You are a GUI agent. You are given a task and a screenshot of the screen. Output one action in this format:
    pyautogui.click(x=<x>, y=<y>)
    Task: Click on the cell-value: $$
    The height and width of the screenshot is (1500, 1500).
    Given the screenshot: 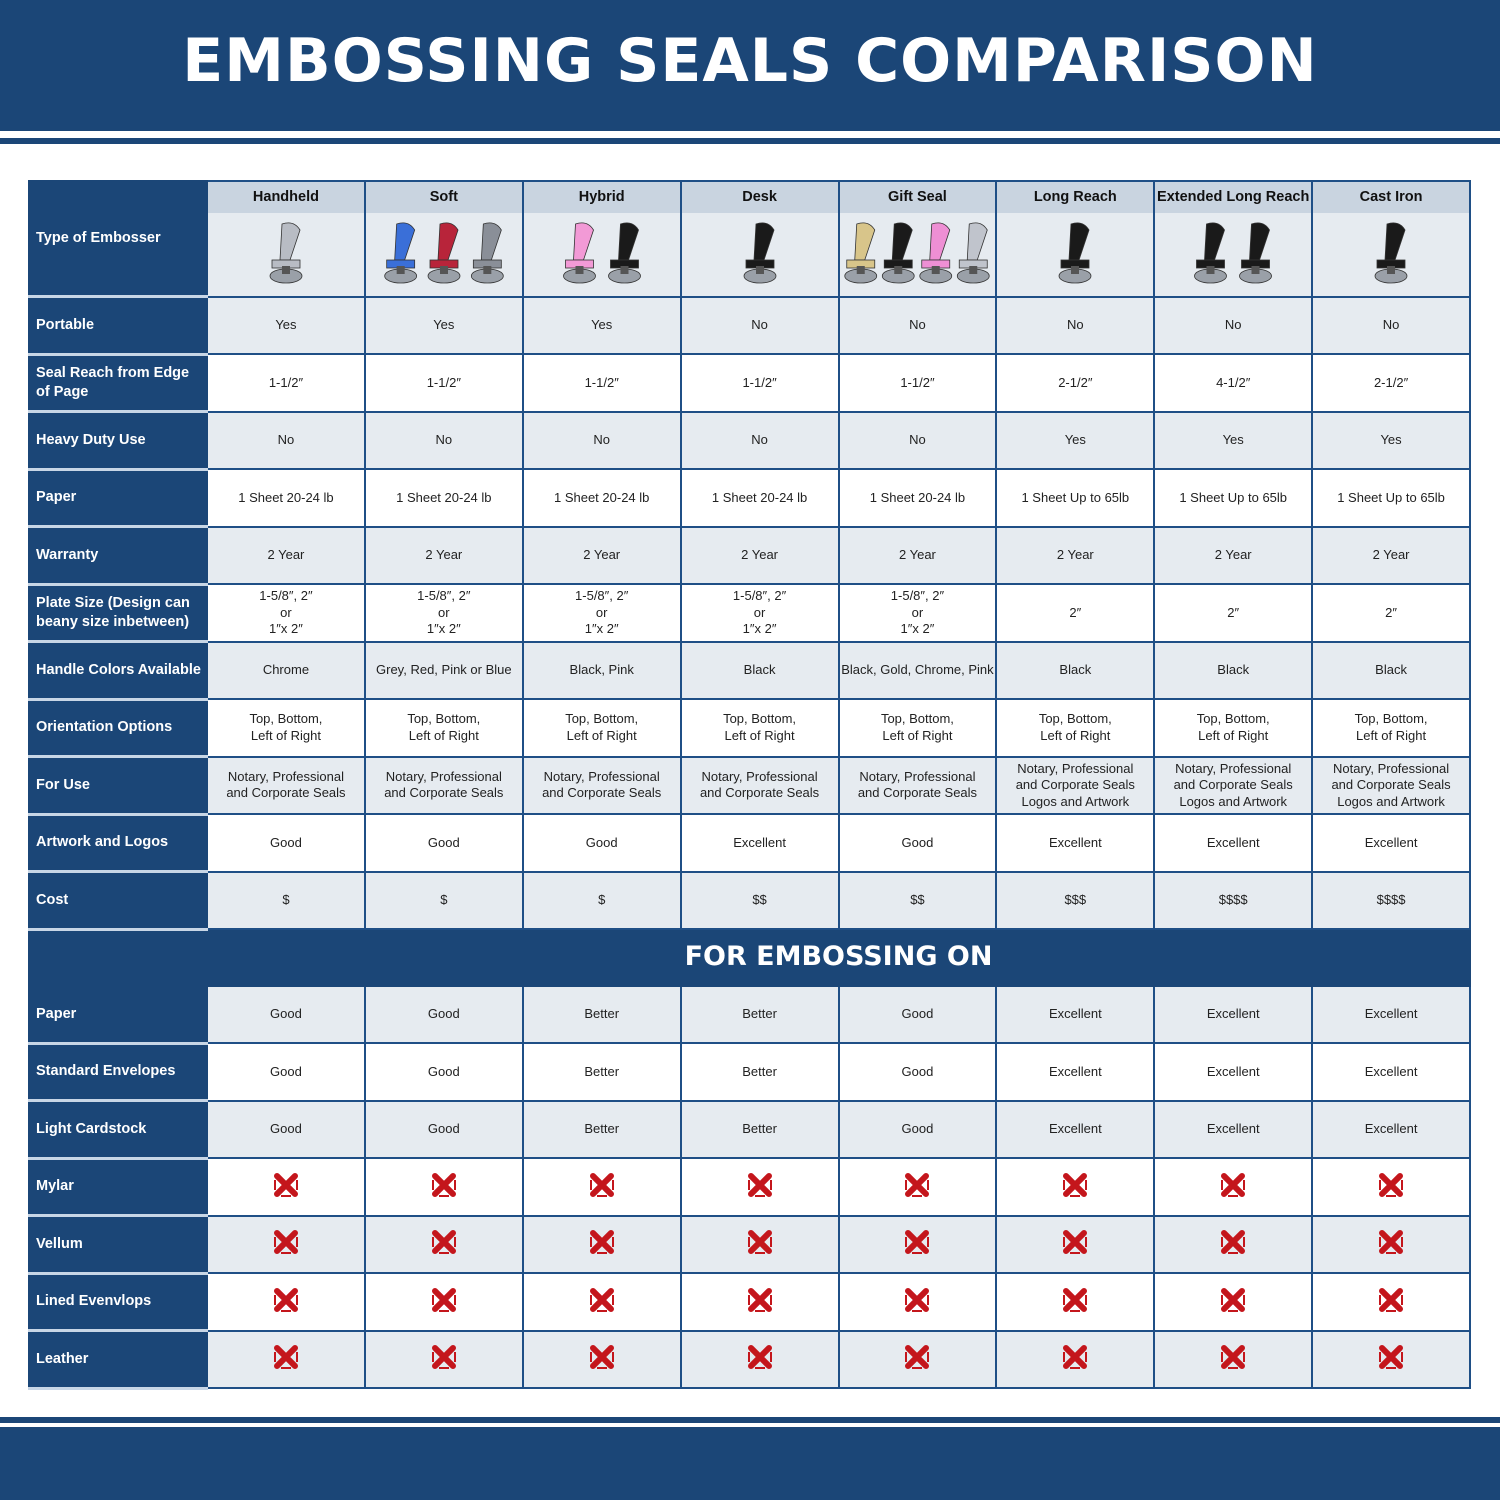 What is the action you would take?
    pyautogui.click(x=759, y=899)
    